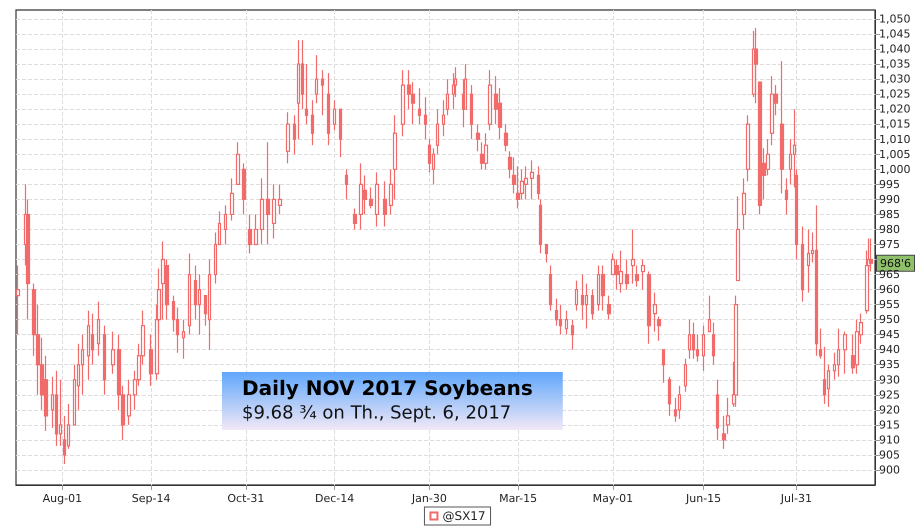  I want to click on x-tick-label: May-01, so click(613, 498).